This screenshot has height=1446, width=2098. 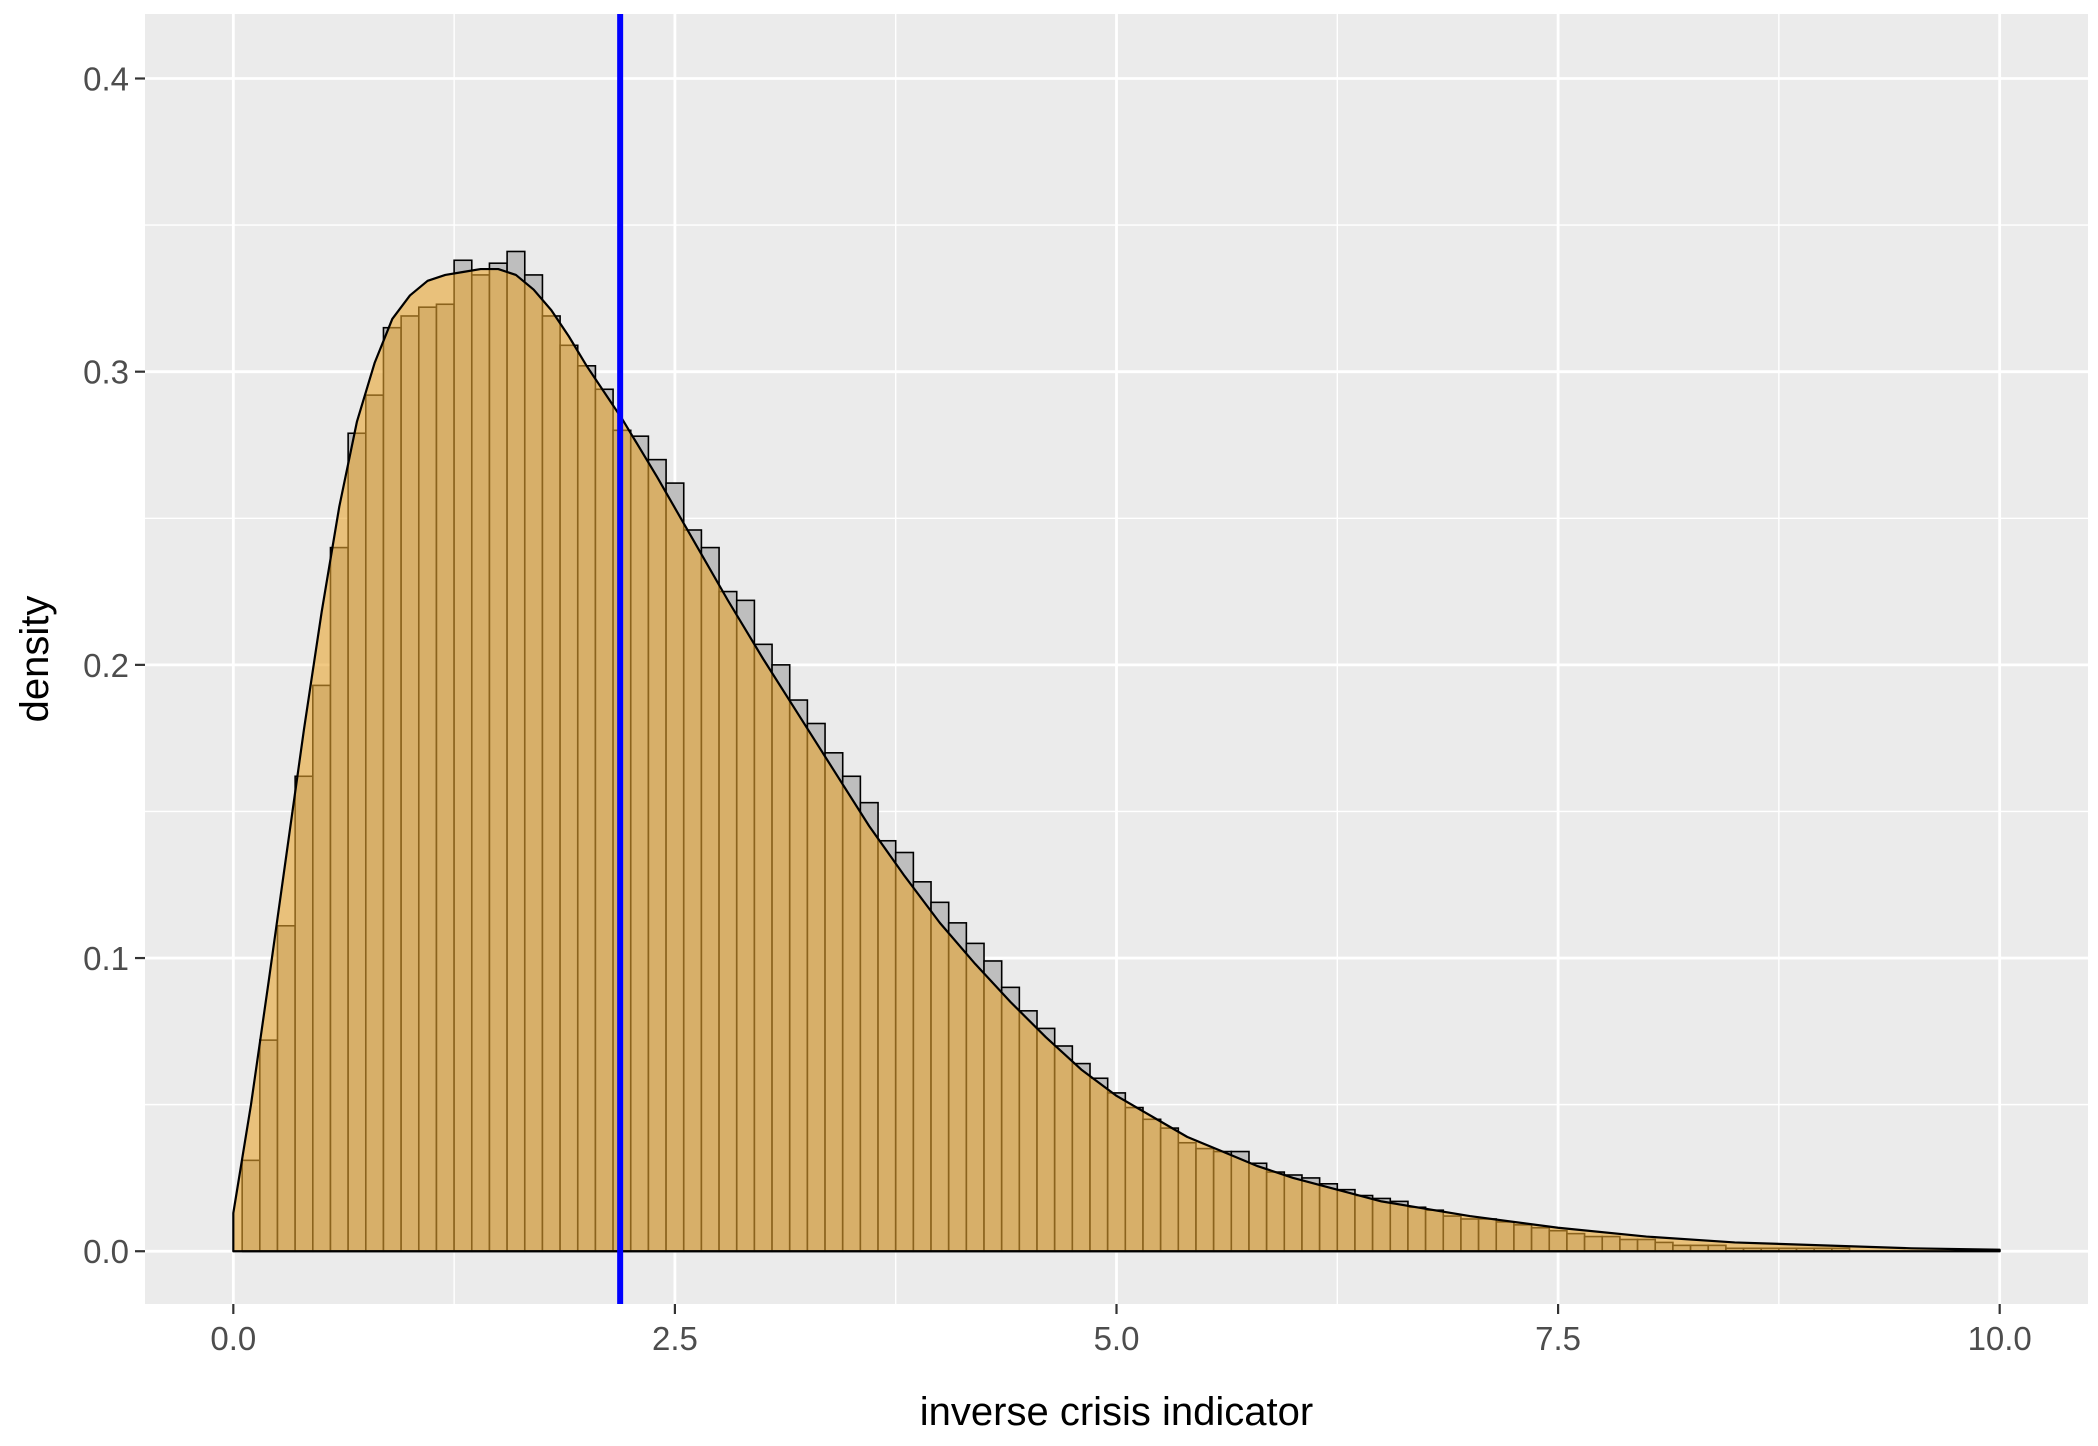 What do you see at coordinates (233, 1338) in the screenshot?
I see `x-tick-label: 0.0` at bounding box center [233, 1338].